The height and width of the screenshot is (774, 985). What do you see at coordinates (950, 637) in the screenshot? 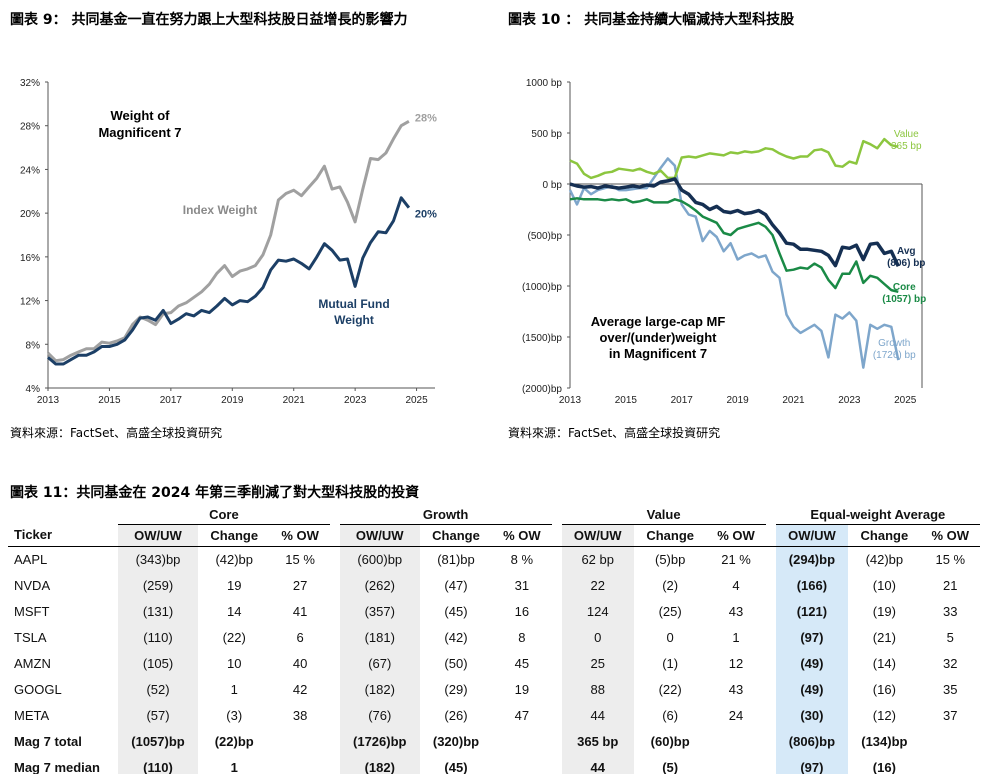
I see `value-cell: 5` at bounding box center [950, 637].